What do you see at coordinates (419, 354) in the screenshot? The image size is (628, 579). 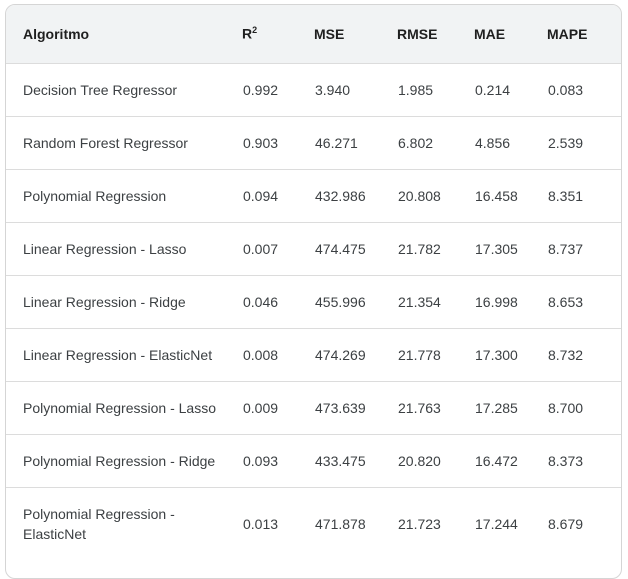 I see `cell-rmse: 21.778` at bounding box center [419, 354].